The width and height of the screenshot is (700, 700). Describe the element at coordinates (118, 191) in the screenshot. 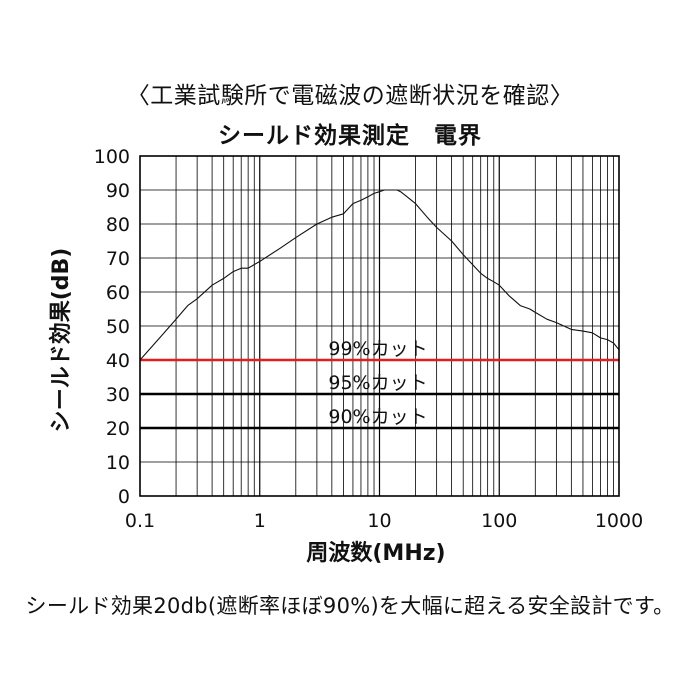

I see `y-tick-label: 90` at that location.